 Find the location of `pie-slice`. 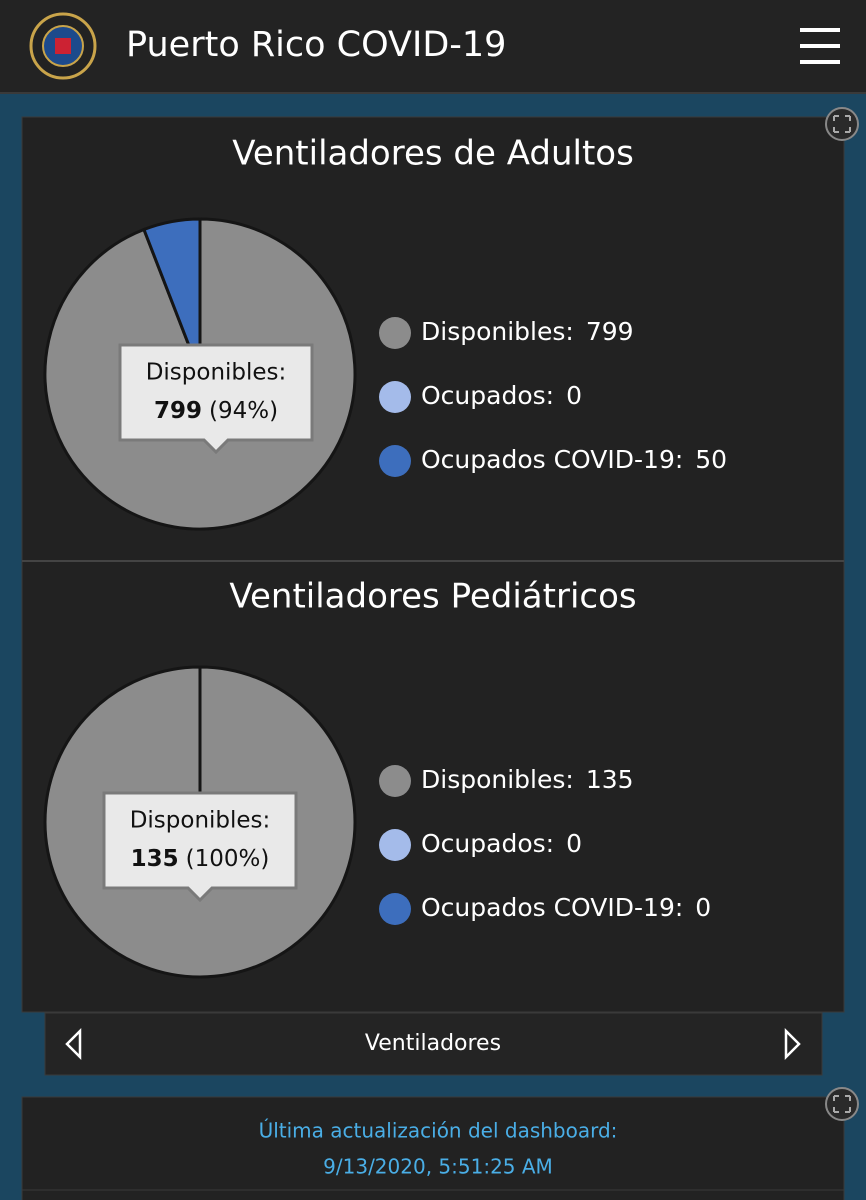

pie-slice is located at coordinates (172, 296).